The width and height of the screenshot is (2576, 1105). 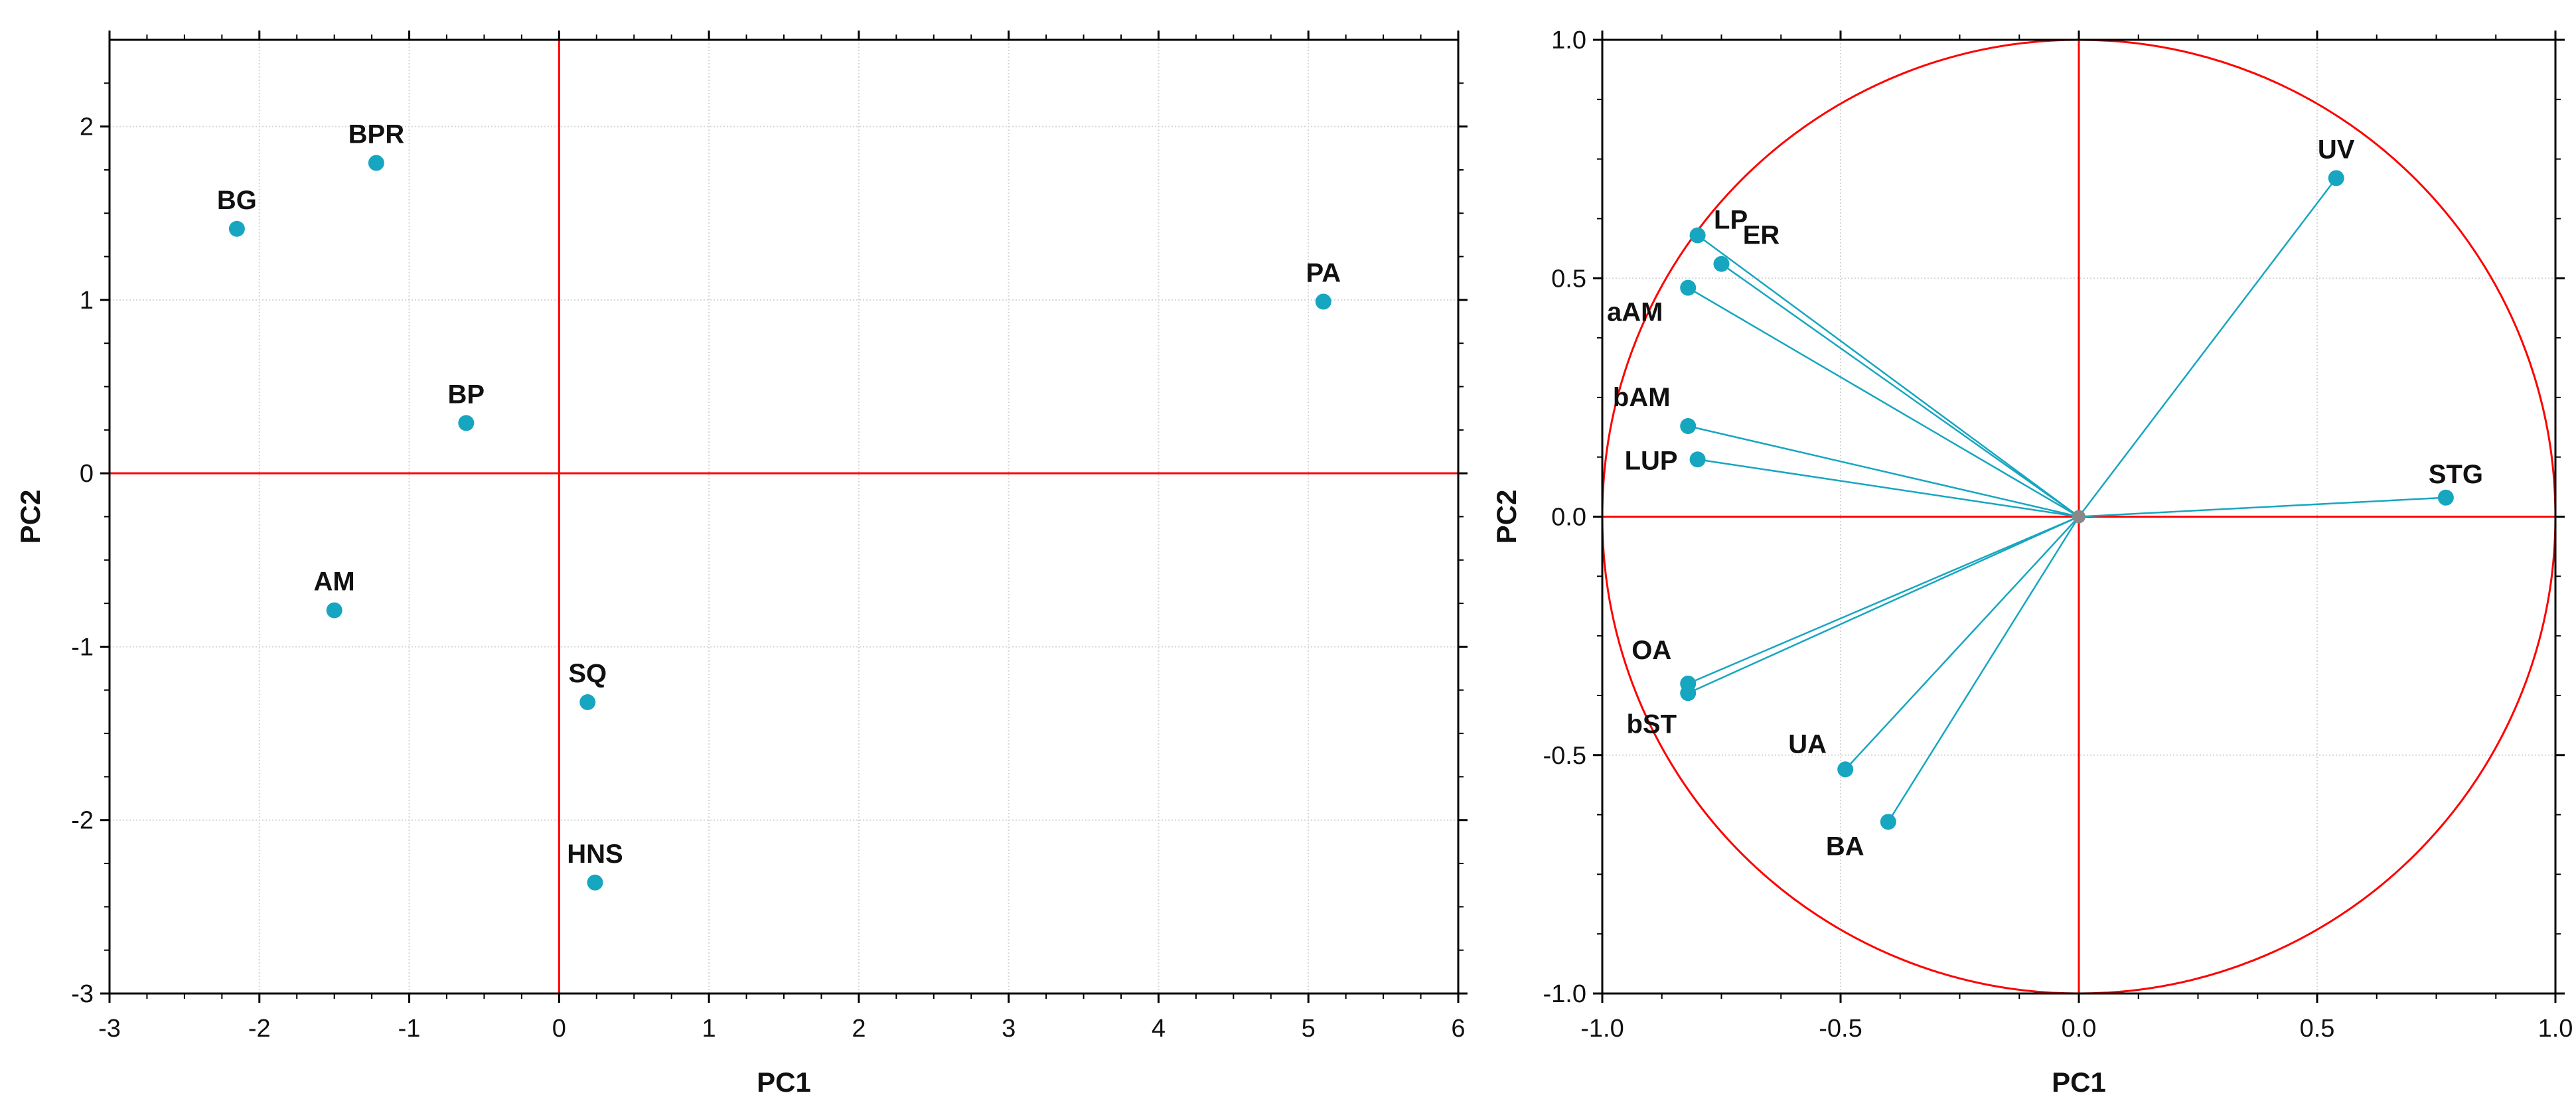 What do you see at coordinates (87, 301) in the screenshot?
I see `y-tick-label: 1` at bounding box center [87, 301].